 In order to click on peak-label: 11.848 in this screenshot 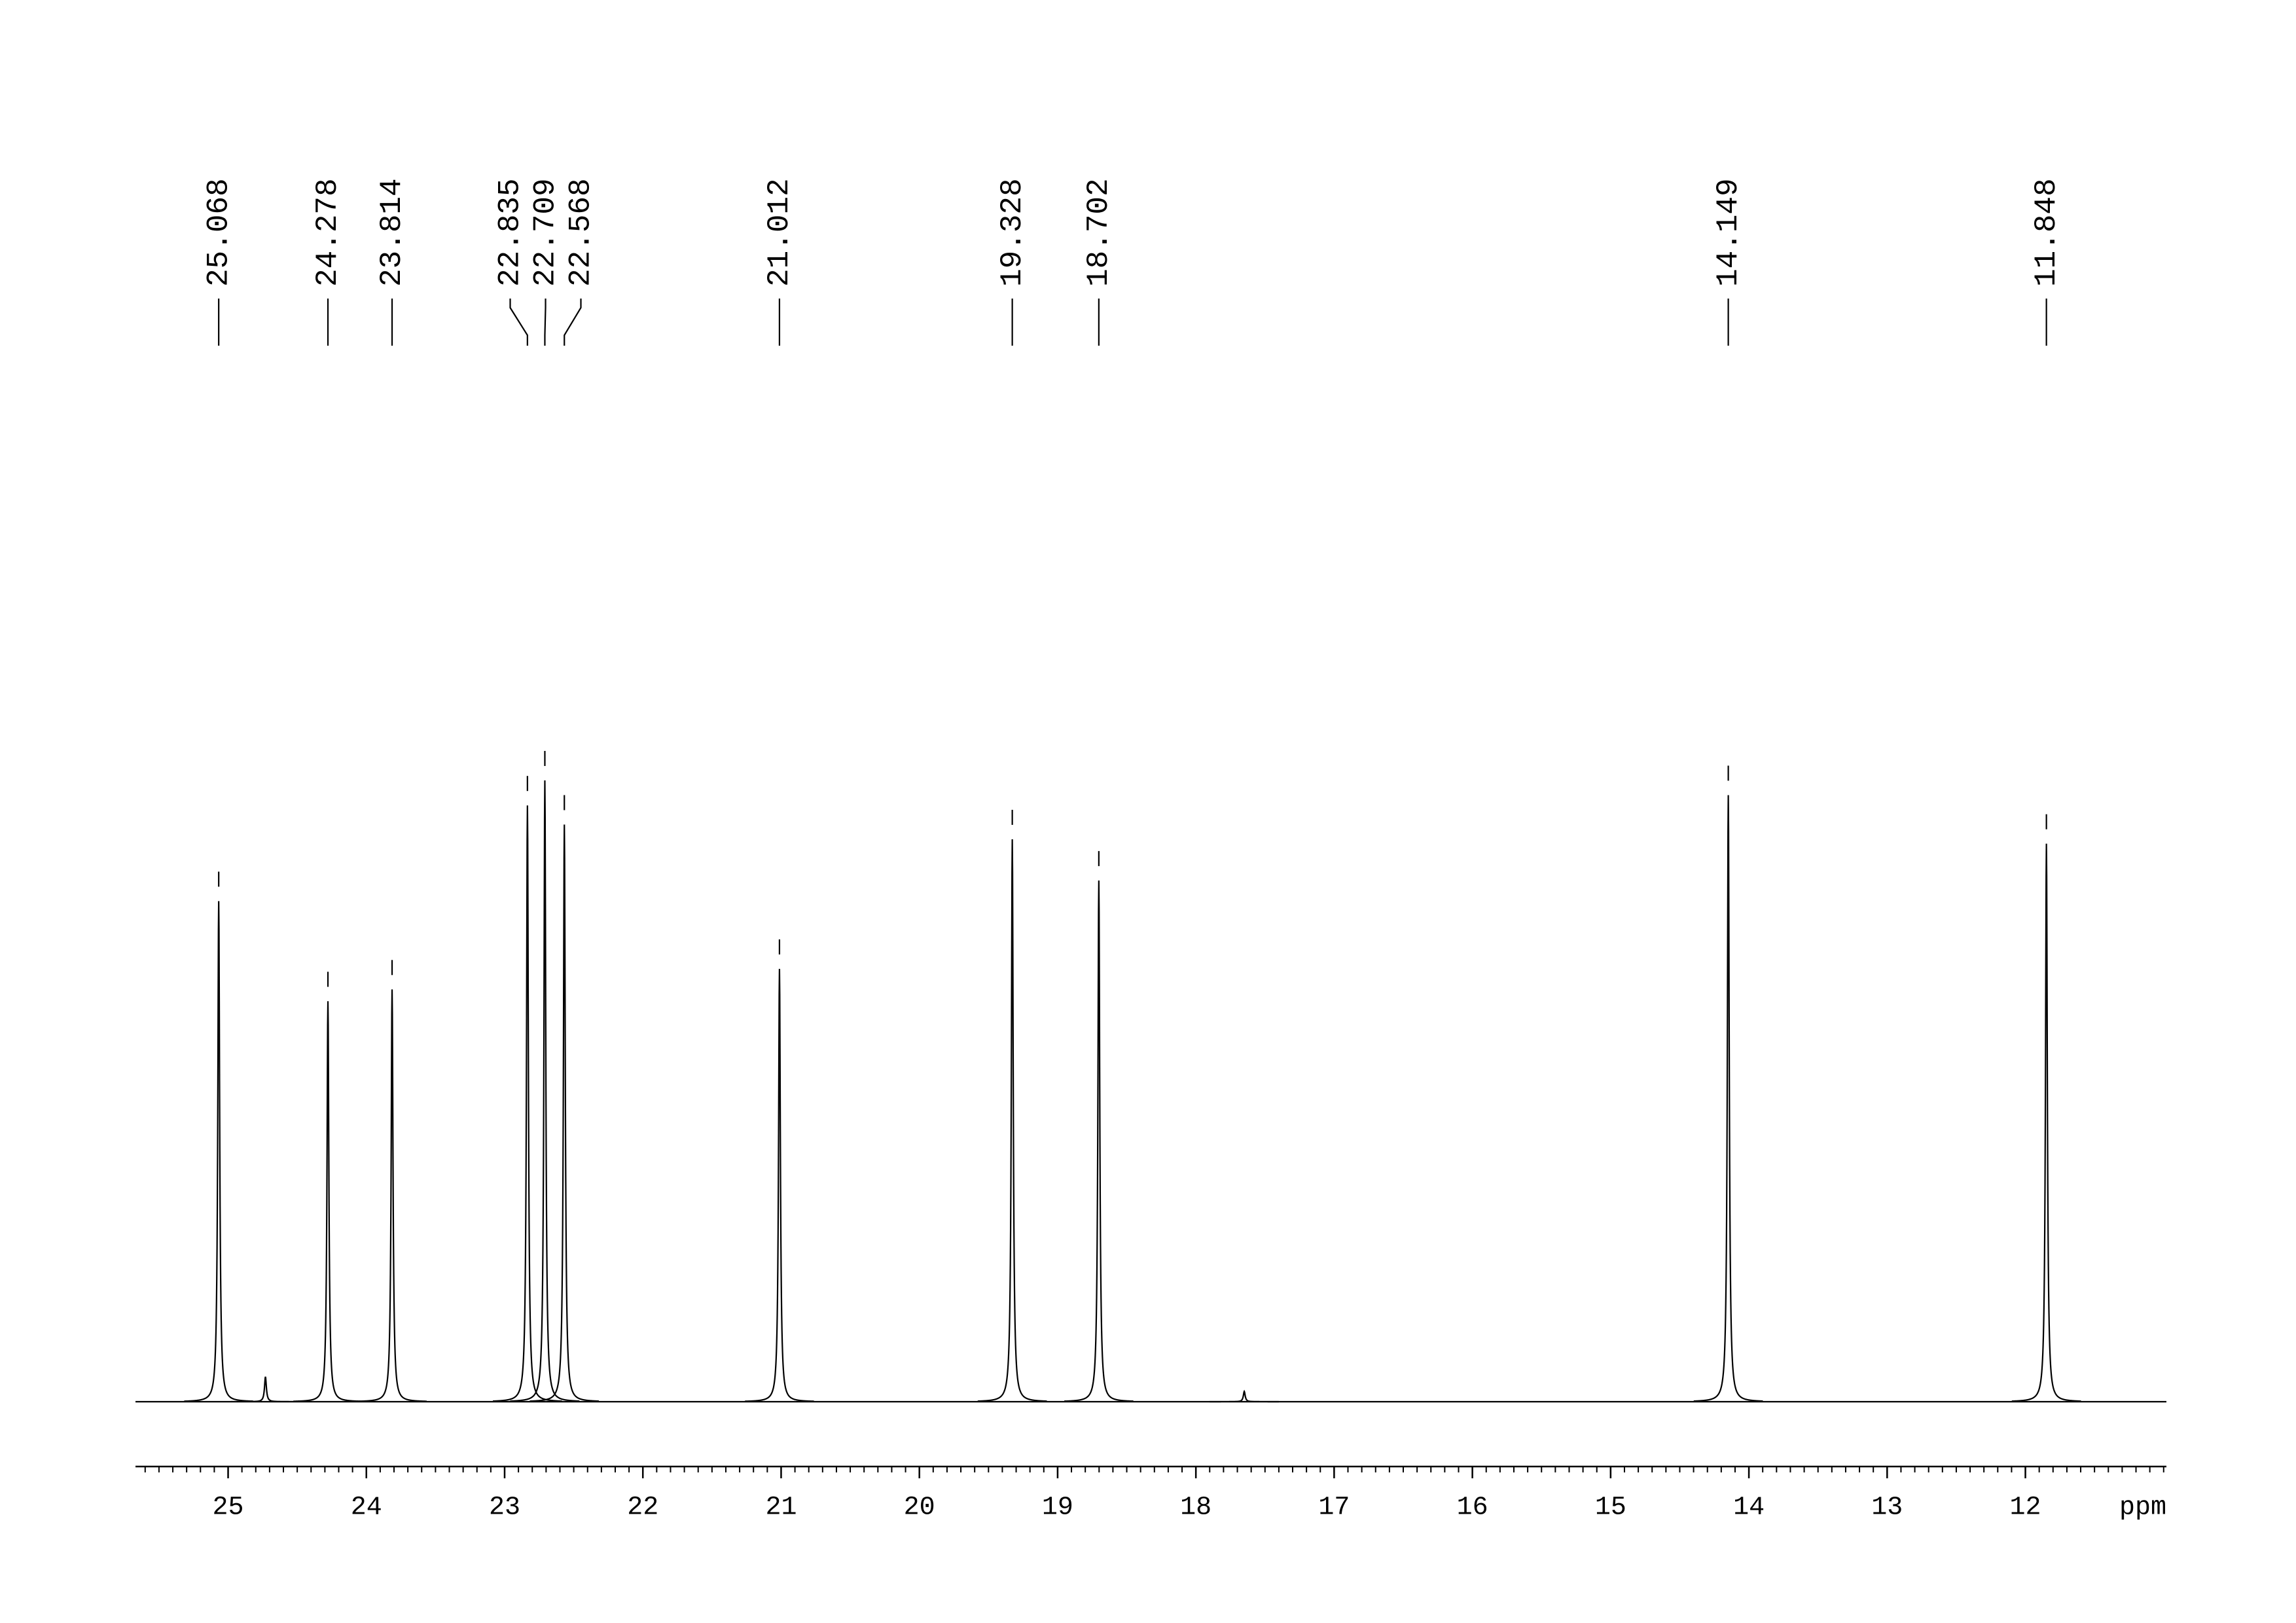, I will do `click(2047, 232)`.